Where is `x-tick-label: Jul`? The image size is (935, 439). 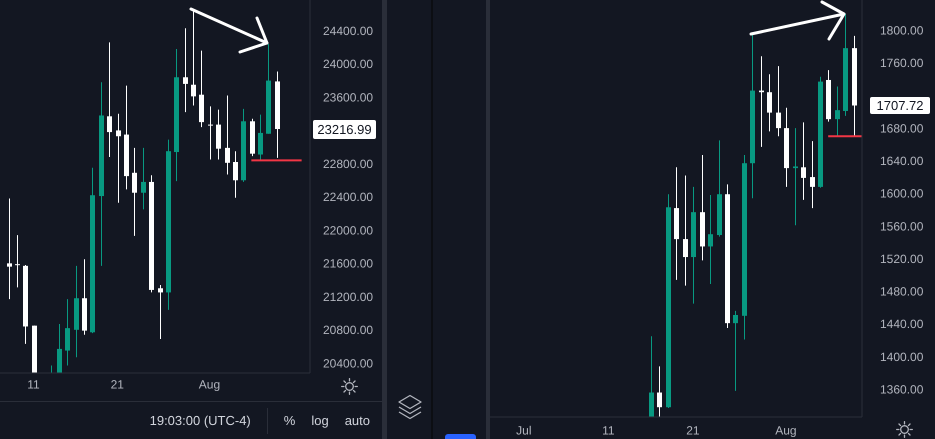
x-tick-label: Jul is located at coordinates (524, 431).